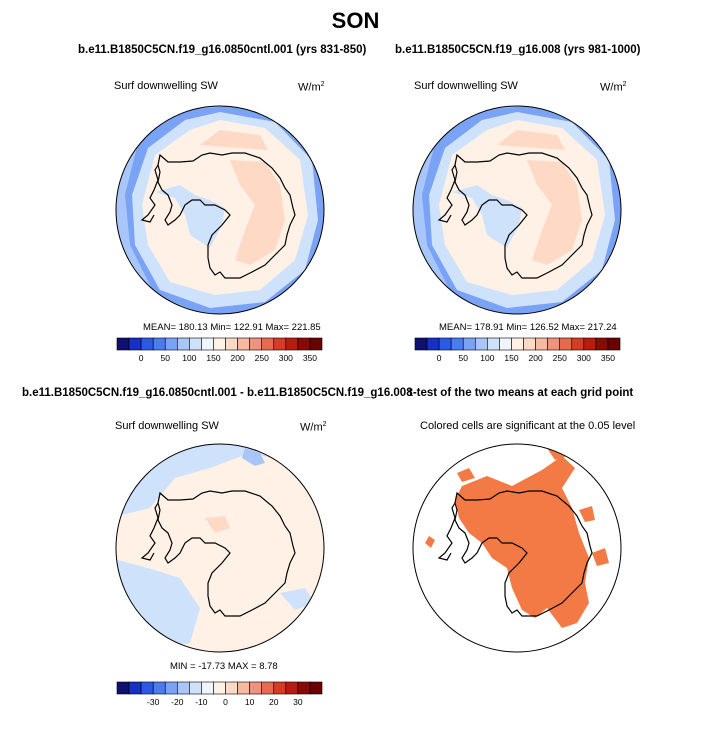 Image resolution: width=711 pixels, height=738 pixels. I want to click on colorbar-tick-label: -20, so click(177, 702).